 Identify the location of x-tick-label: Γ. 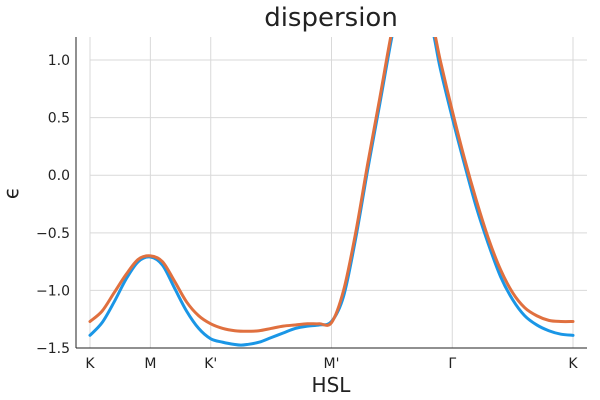
(452, 364).